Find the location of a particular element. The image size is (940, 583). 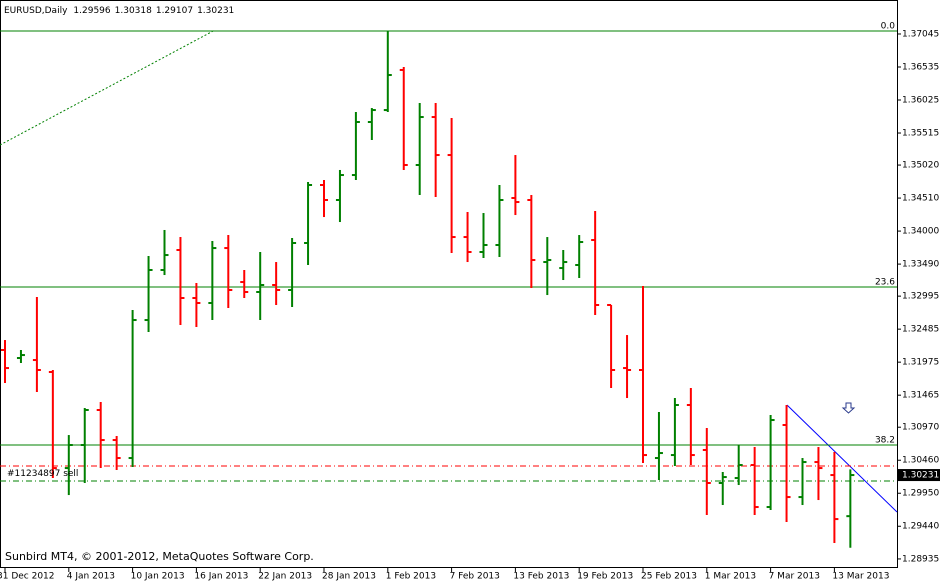

y-tick-label: 1.29440 is located at coordinates (920, 527).